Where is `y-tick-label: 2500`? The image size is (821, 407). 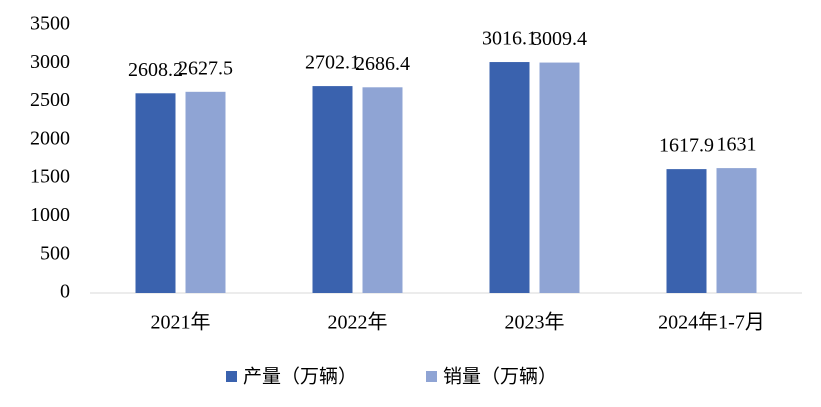 y-tick-label: 2500 is located at coordinates (50, 100).